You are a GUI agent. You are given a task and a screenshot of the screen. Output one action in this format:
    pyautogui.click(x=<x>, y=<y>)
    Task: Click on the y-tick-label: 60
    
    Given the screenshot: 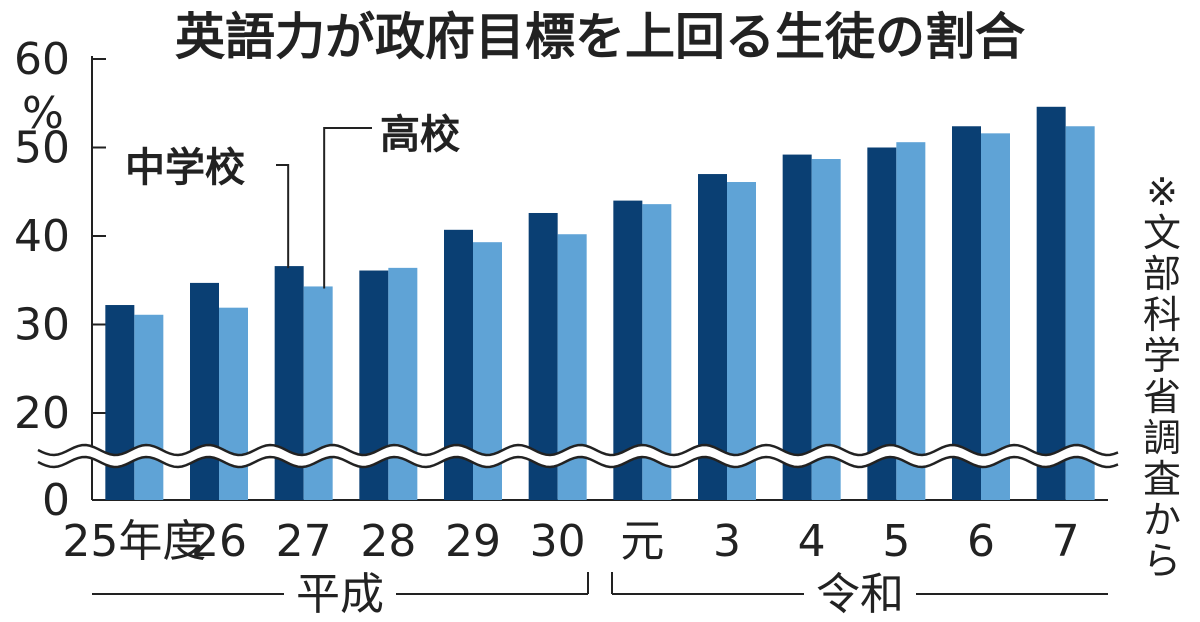 What is the action you would take?
    pyautogui.click(x=42, y=59)
    